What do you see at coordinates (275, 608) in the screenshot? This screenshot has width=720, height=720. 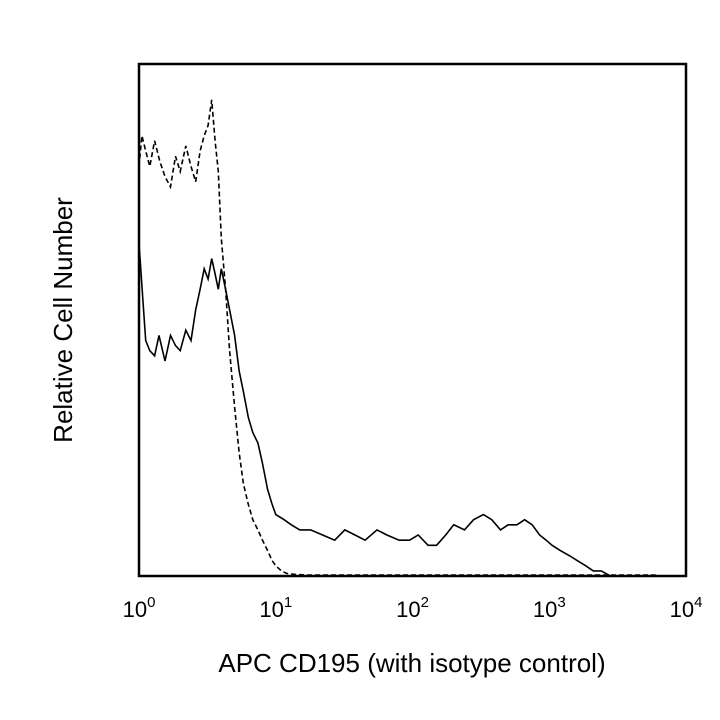 I see `x-tick-label-1: 10¹` at bounding box center [275, 608].